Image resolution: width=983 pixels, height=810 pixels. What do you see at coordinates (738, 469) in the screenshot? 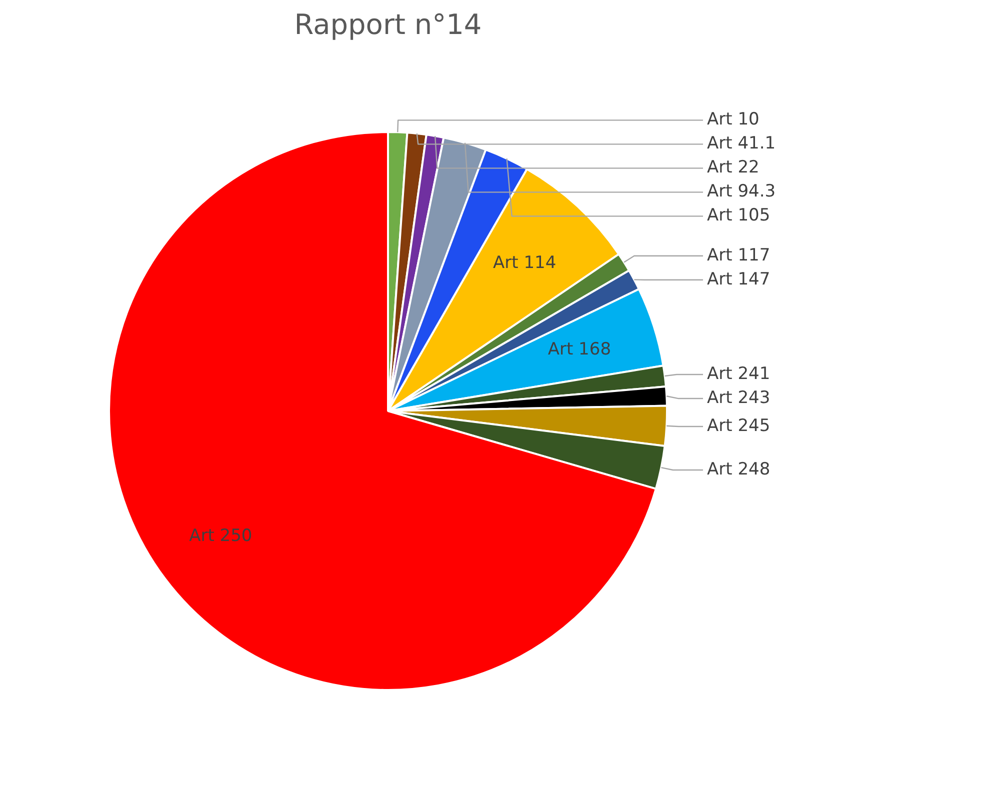
I see `slice-label: Art 248` at bounding box center [738, 469].